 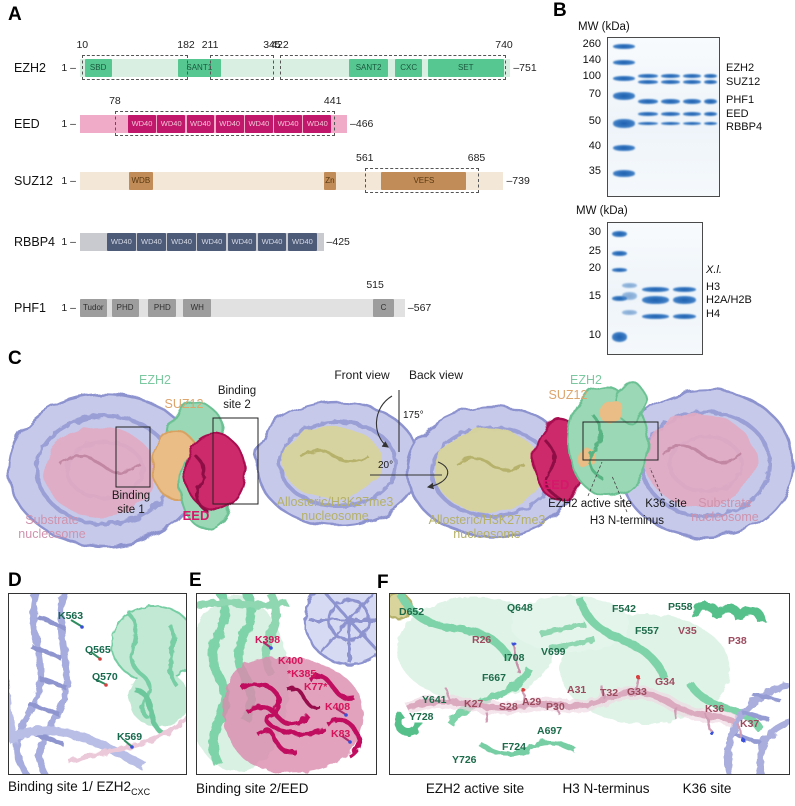 I want to click on domain-vefs: VEFS, so click(x=424, y=181).